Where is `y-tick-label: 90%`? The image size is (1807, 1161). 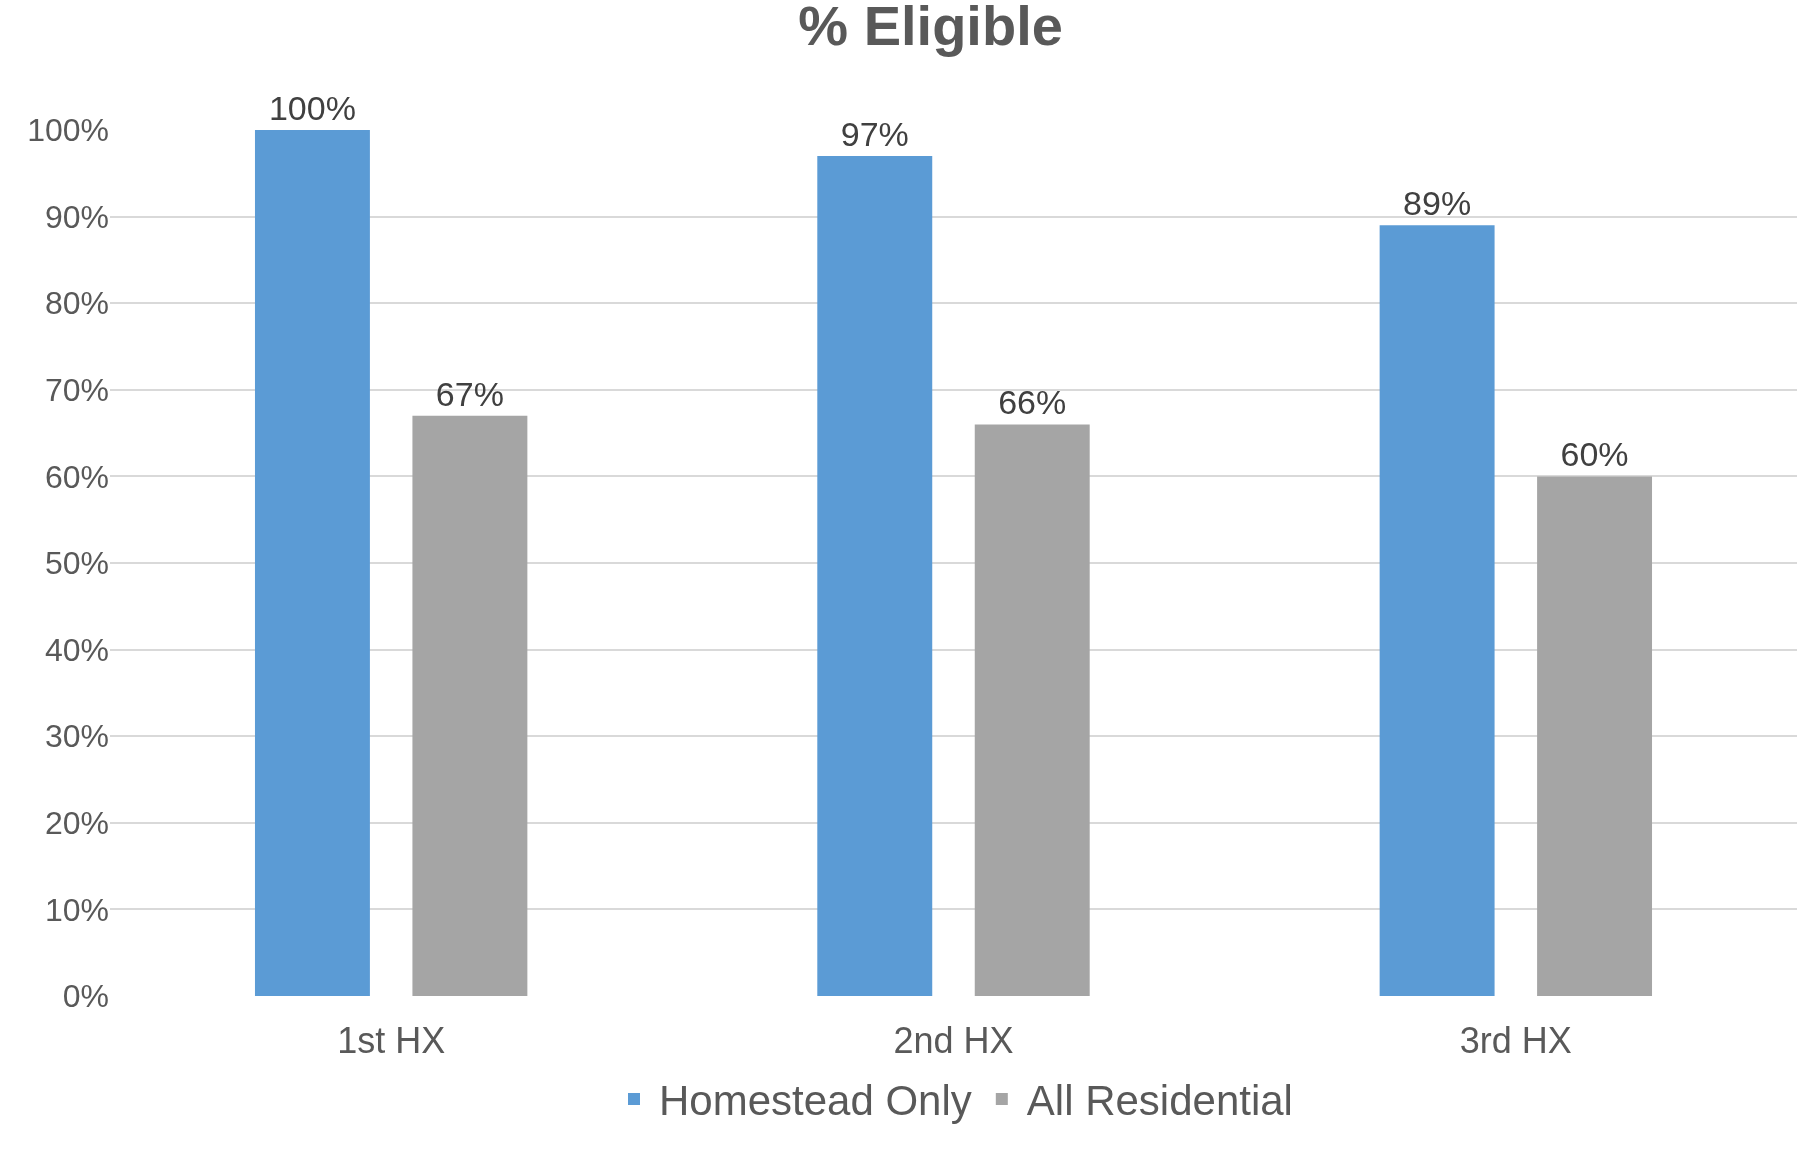
y-tick-label: 90% is located at coordinates (76, 216).